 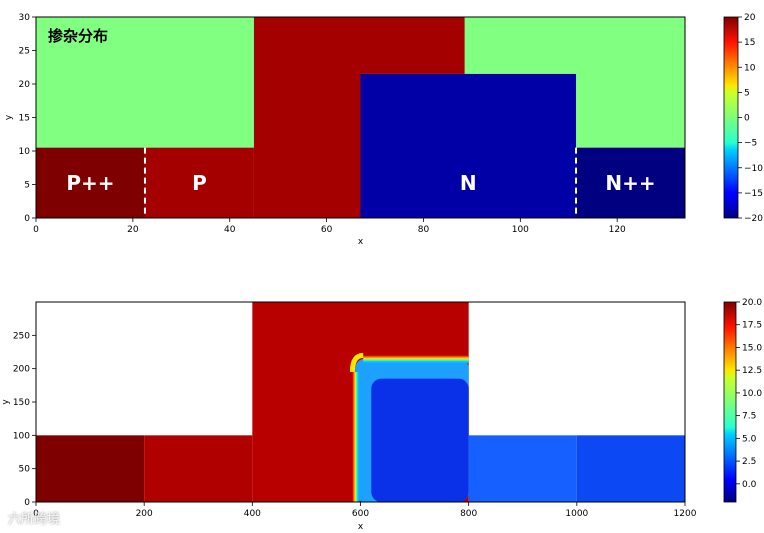 What do you see at coordinates (749, 485) in the screenshot?
I see `colorbar-tick-label: 0.0` at bounding box center [749, 485].